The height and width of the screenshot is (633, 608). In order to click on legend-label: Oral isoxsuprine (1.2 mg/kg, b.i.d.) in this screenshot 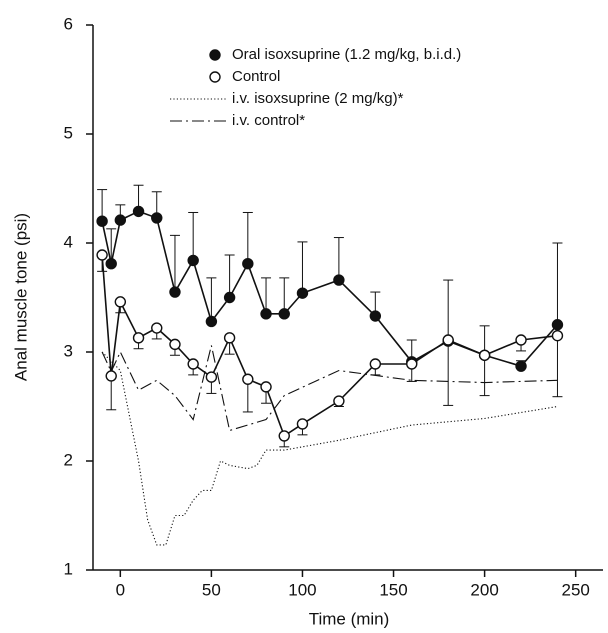, I will do `click(346, 54)`.